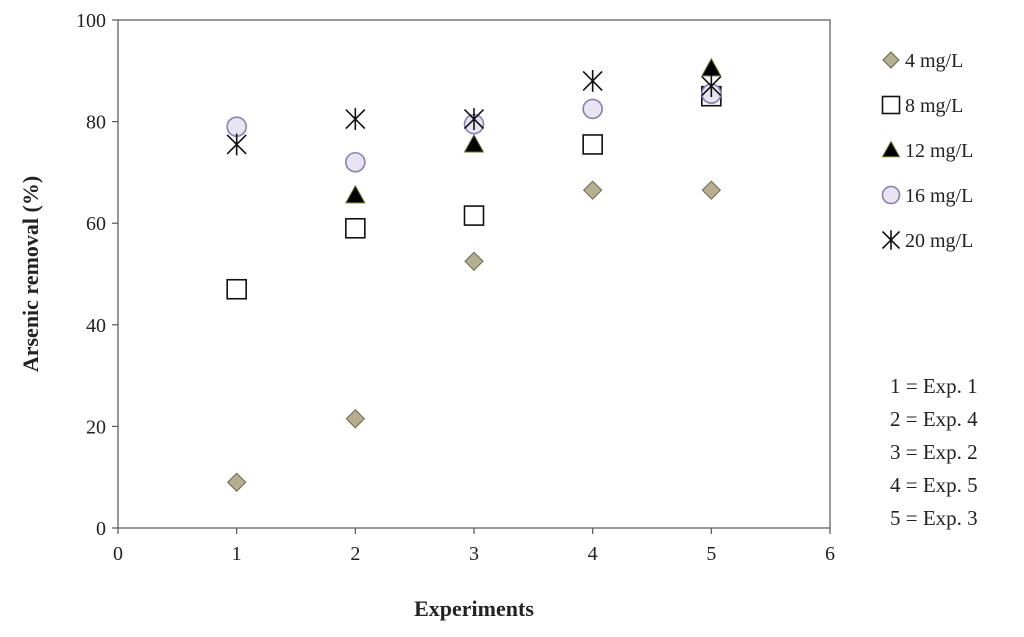 This screenshot has height=637, width=1024. I want to click on legend-label: 8 mg/L, so click(934, 106).